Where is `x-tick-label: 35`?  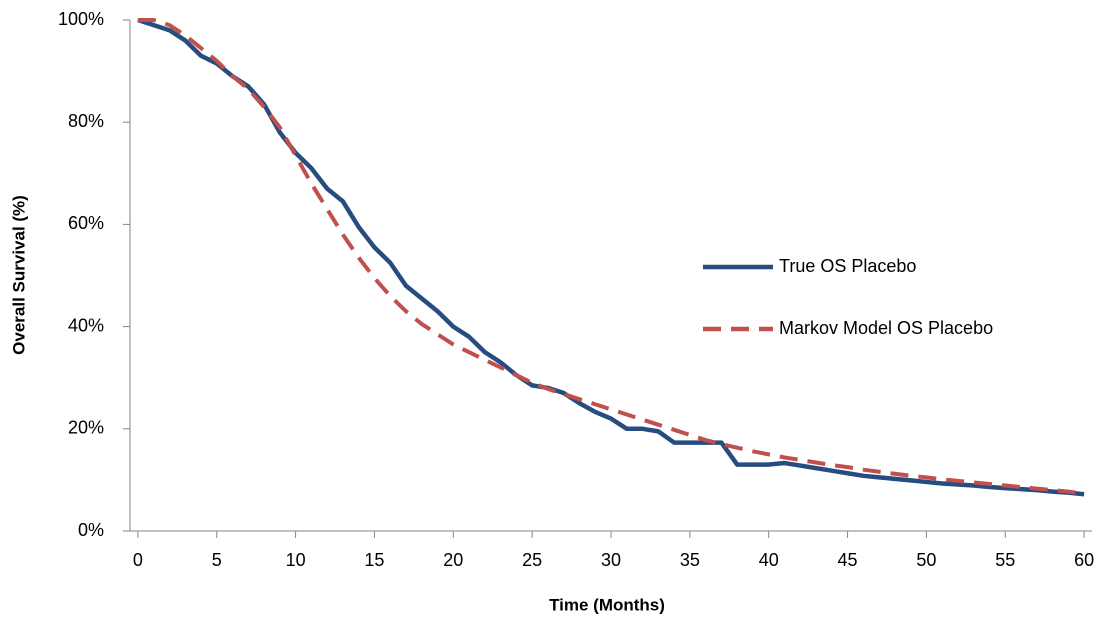
x-tick-label: 35 is located at coordinates (690, 560).